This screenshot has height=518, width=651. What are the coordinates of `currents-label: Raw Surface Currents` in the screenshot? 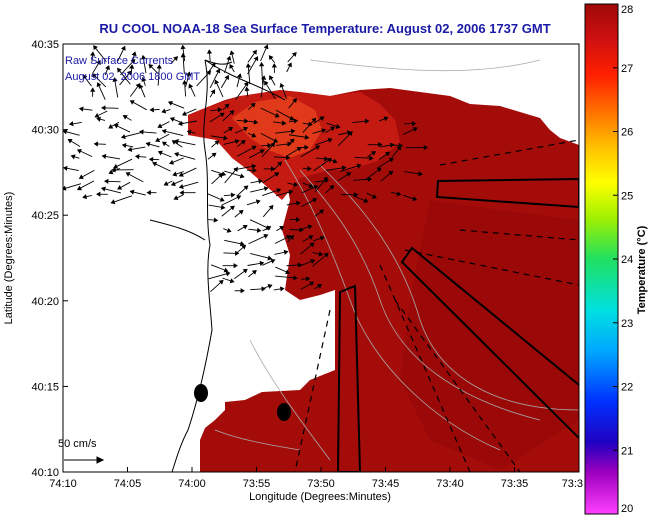 It's located at (119, 61).